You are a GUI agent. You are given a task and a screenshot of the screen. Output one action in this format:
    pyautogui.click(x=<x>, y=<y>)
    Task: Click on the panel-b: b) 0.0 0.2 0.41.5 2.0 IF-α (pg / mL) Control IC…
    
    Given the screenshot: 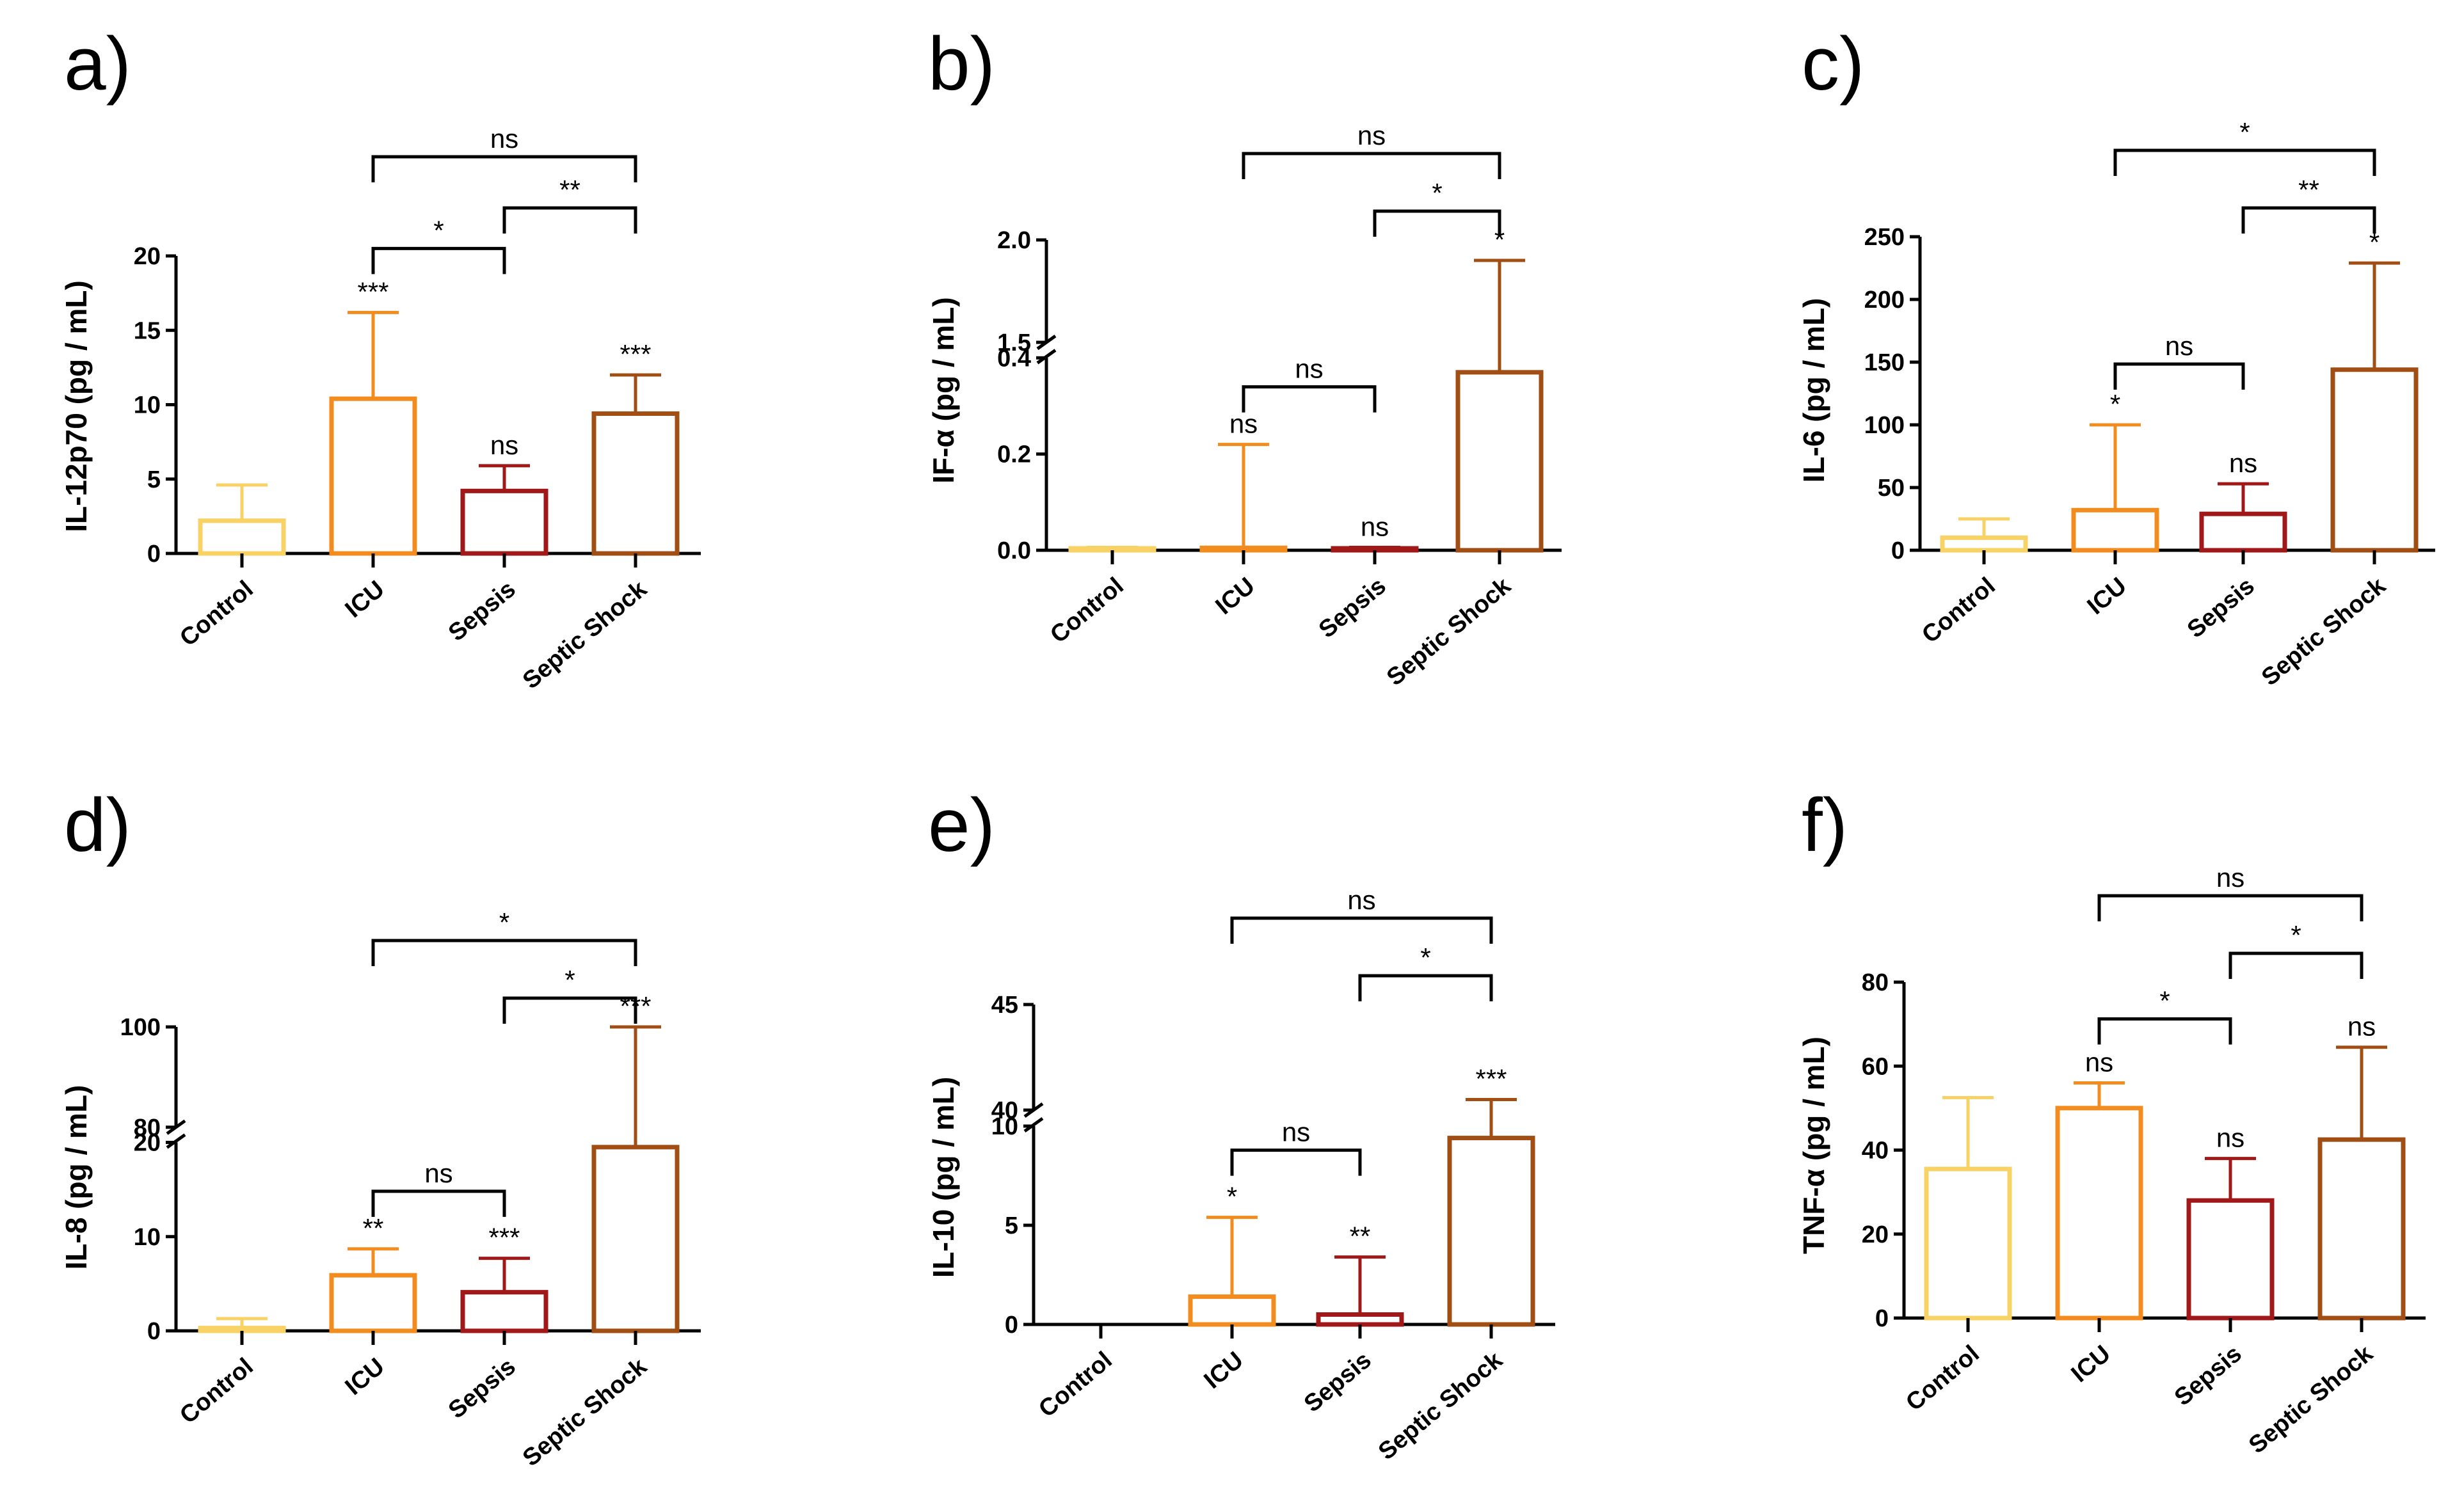 What is the action you would take?
    pyautogui.click(x=1244, y=356)
    